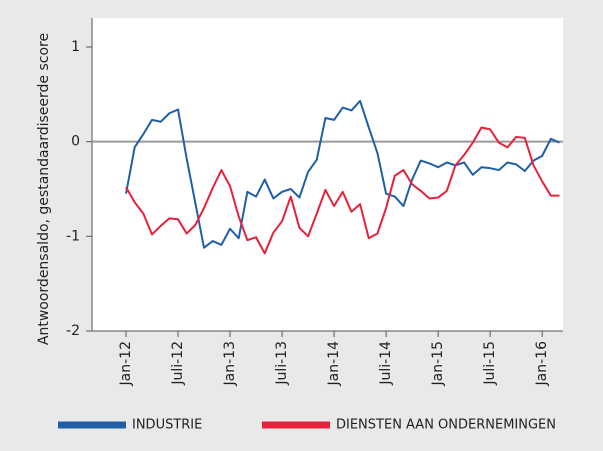 The width and height of the screenshot is (603, 451). Describe the element at coordinates (334, 364) in the screenshot. I see `x-tick-label: Jan-14` at that location.